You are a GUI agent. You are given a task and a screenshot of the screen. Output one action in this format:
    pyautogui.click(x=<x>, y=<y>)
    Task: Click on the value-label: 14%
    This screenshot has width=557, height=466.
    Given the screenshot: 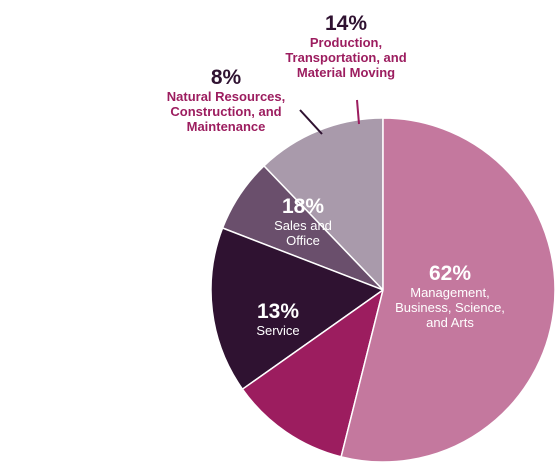 What is the action you would take?
    pyautogui.click(x=346, y=23)
    